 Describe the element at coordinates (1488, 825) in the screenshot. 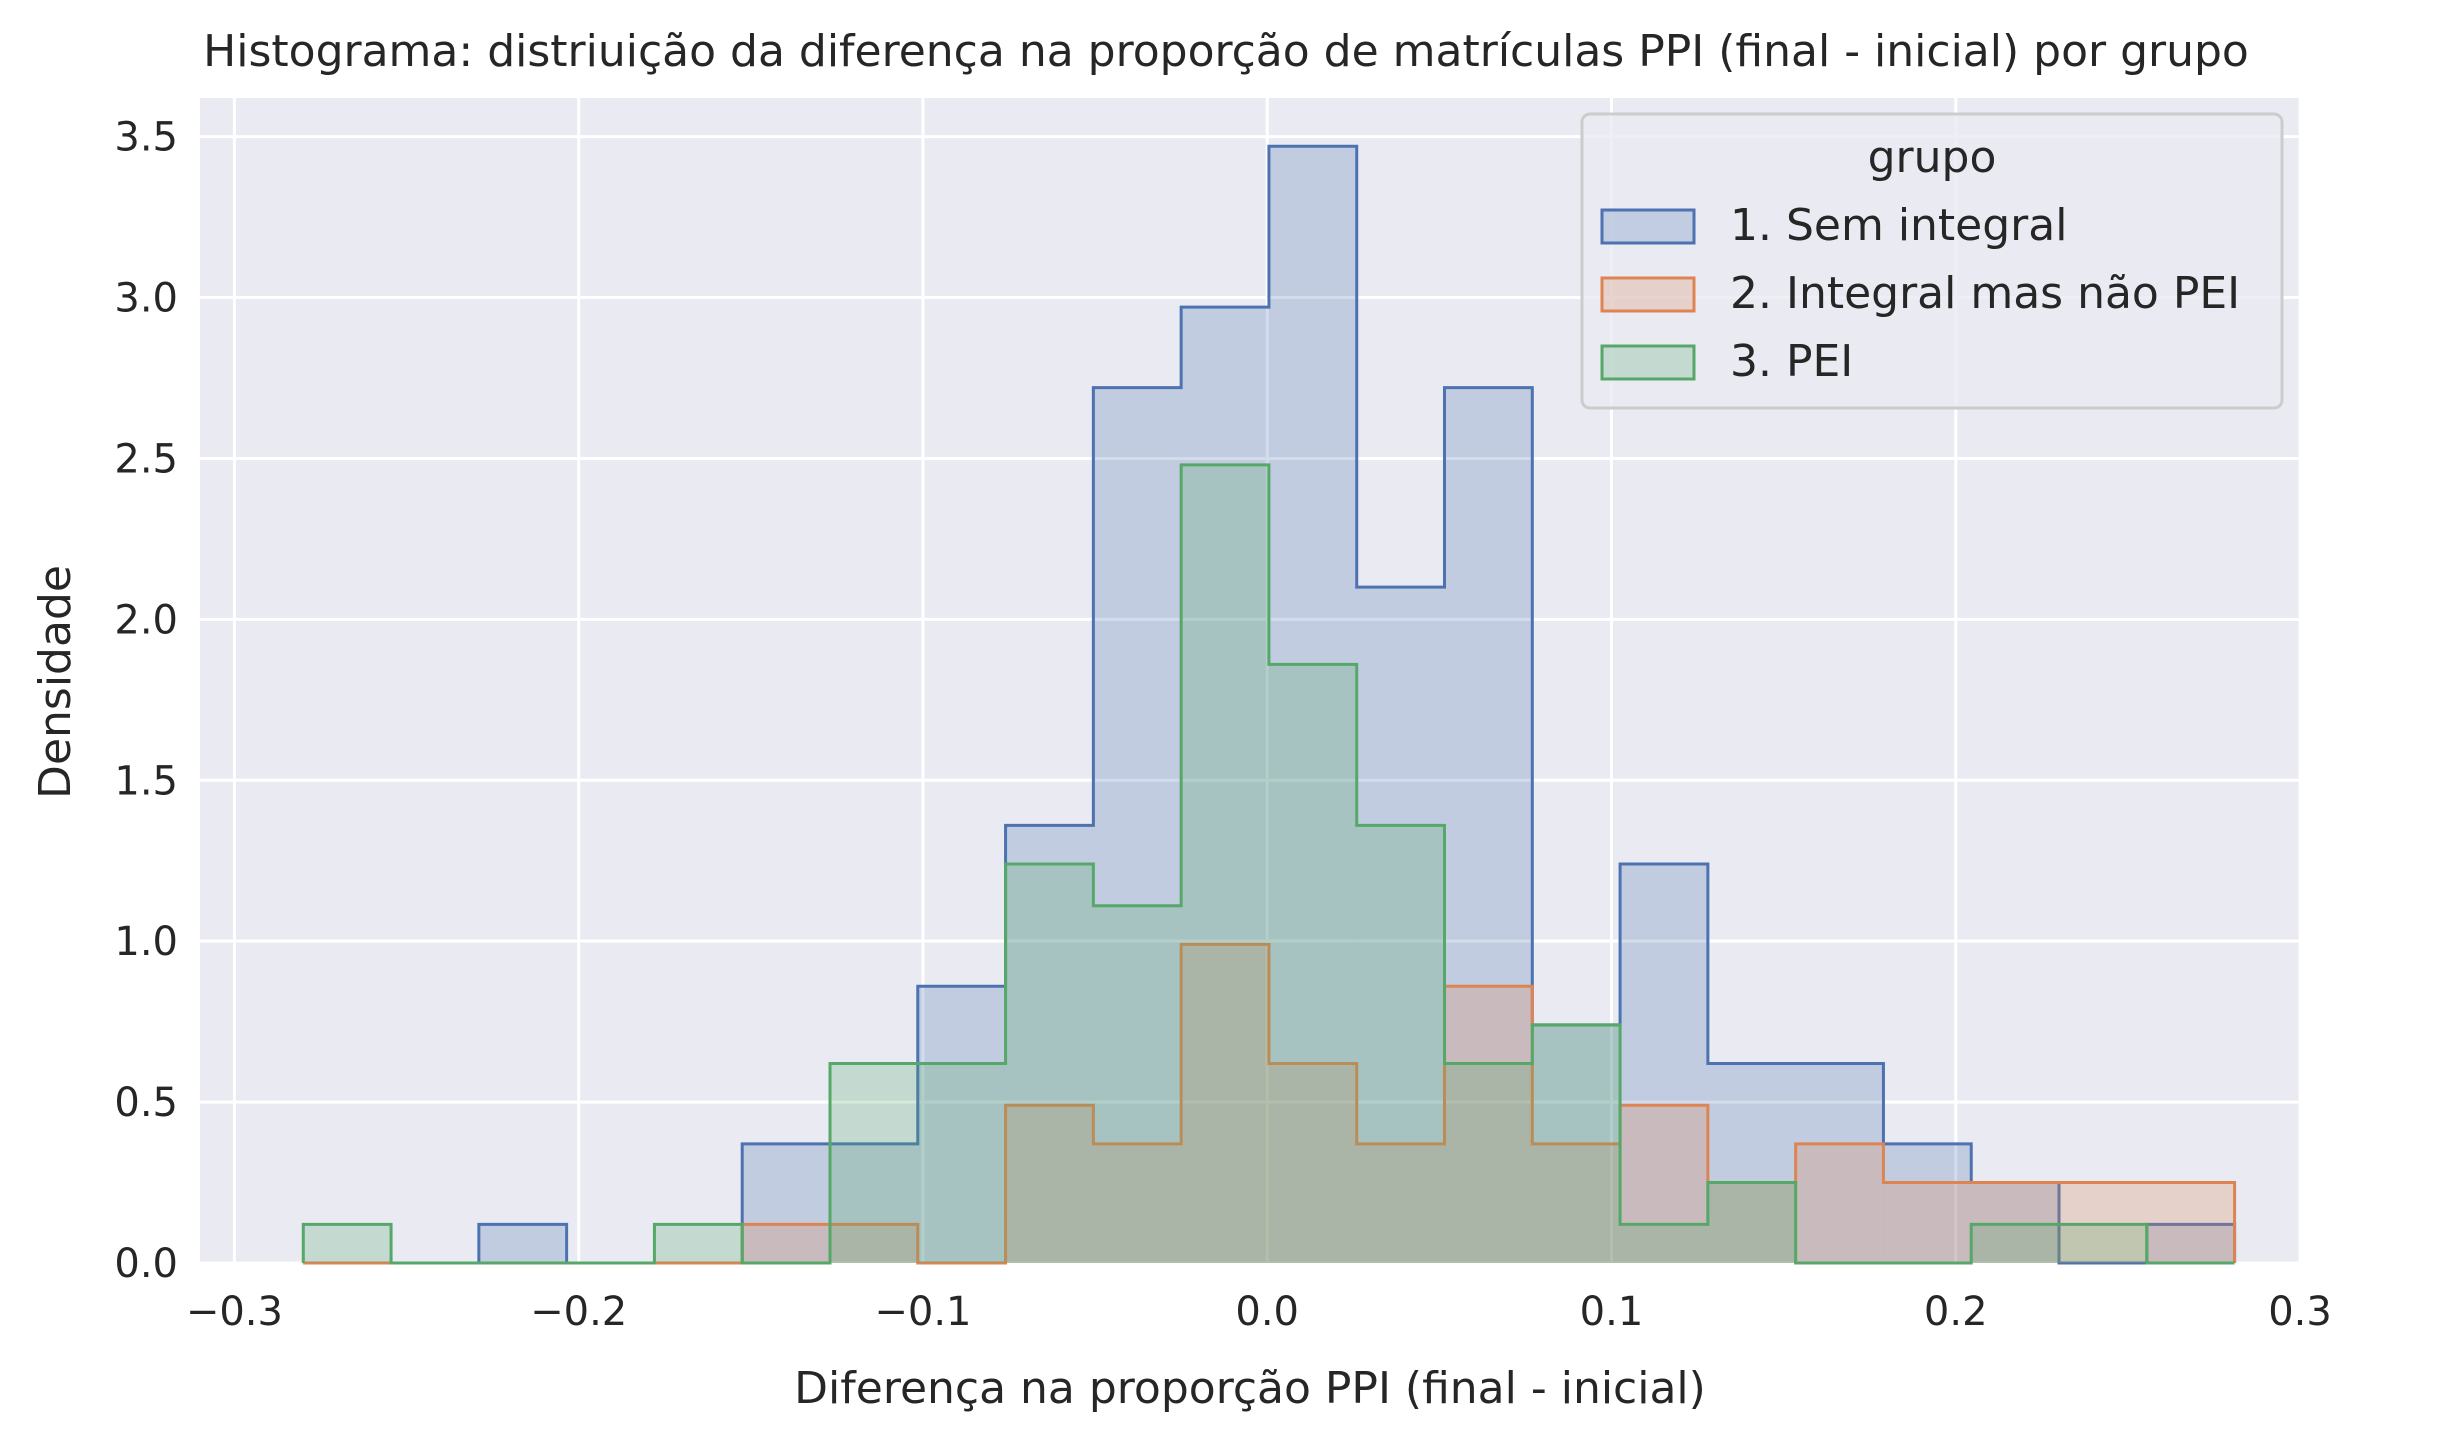

I see `bar-s1-b13` at that location.